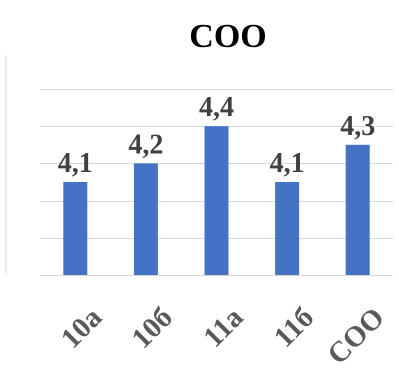 Image resolution: width=399 pixels, height=379 pixels. What do you see at coordinates (223, 327) in the screenshot?
I see `x-tick-label: 11а` at bounding box center [223, 327].